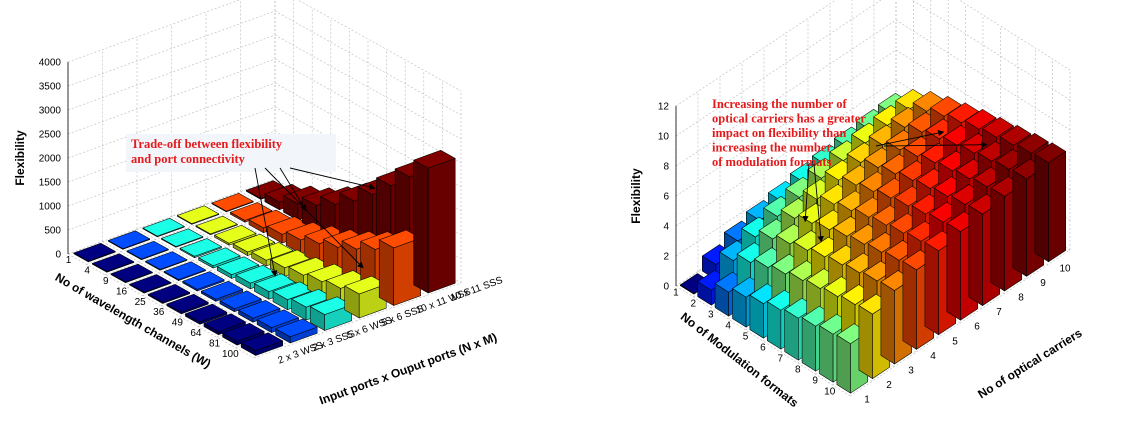 Image resolution: width=1133 pixels, height=435 pixels. I want to click on right-col-tick-label: 1, so click(867, 400).